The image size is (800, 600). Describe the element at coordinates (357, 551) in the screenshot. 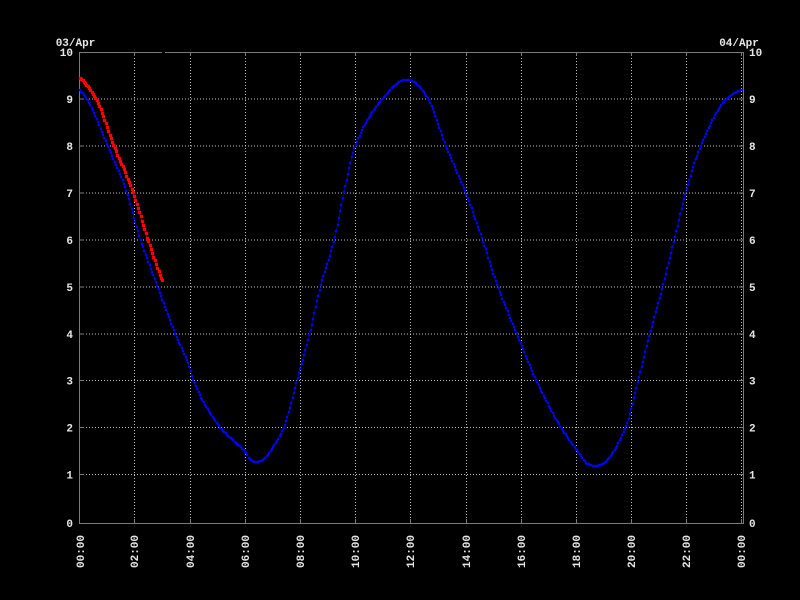

I see `svg-text: 10:00` at that location.